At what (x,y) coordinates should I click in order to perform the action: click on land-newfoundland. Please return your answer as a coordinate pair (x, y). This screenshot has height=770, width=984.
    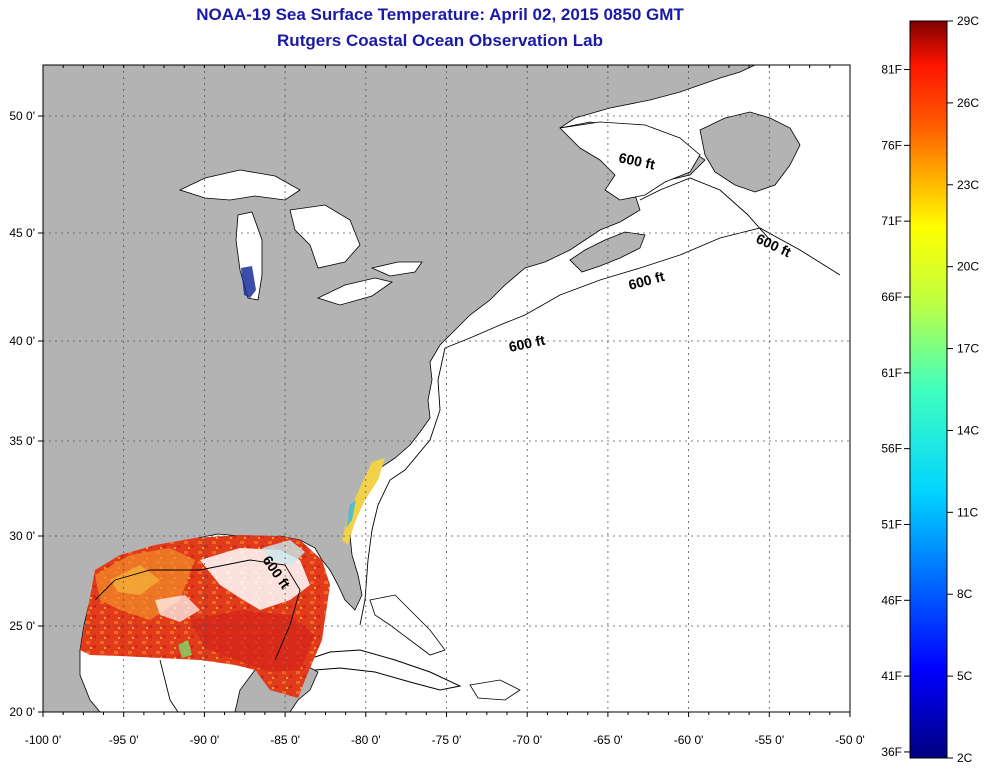
    Looking at the image, I should click on (750, 152).